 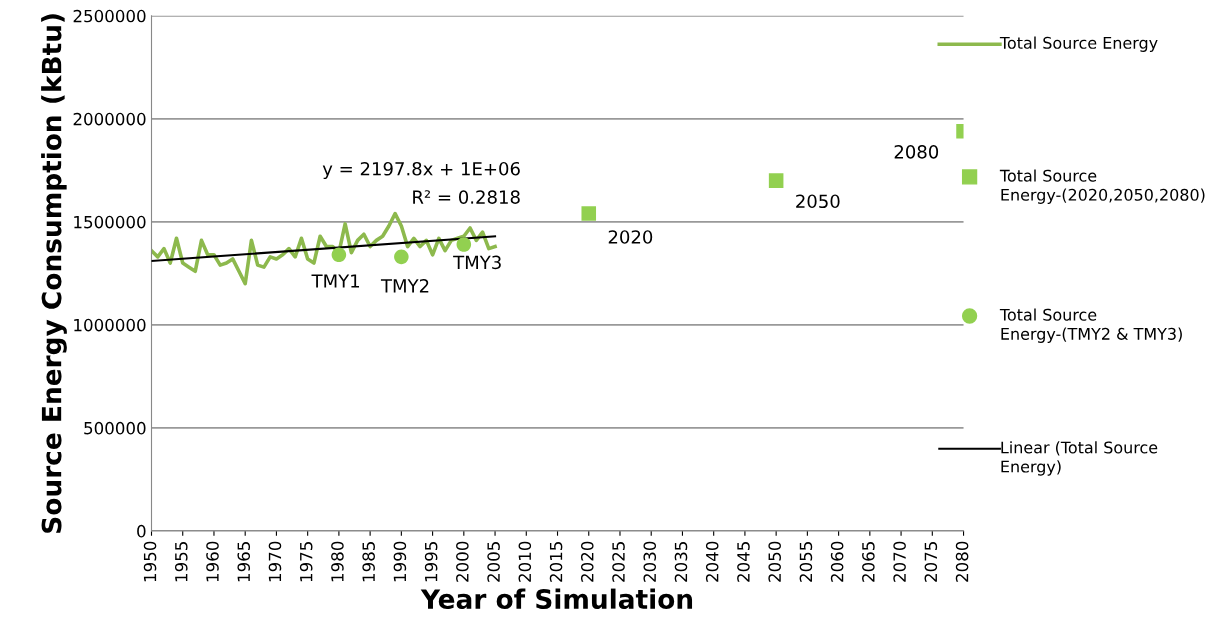 I want to click on annotation: 2020, so click(x=630, y=237).